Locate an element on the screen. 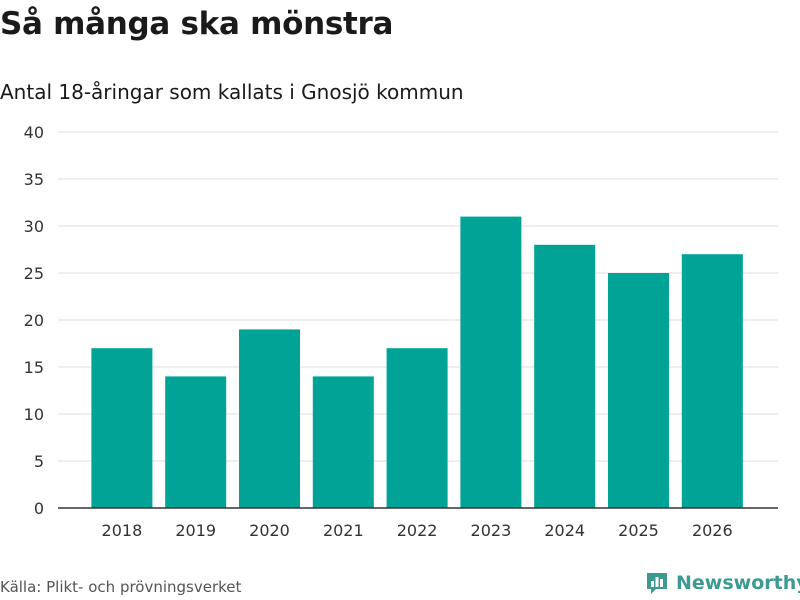 The height and width of the screenshot is (600, 800). bar-2018 is located at coordinates (122, 428).